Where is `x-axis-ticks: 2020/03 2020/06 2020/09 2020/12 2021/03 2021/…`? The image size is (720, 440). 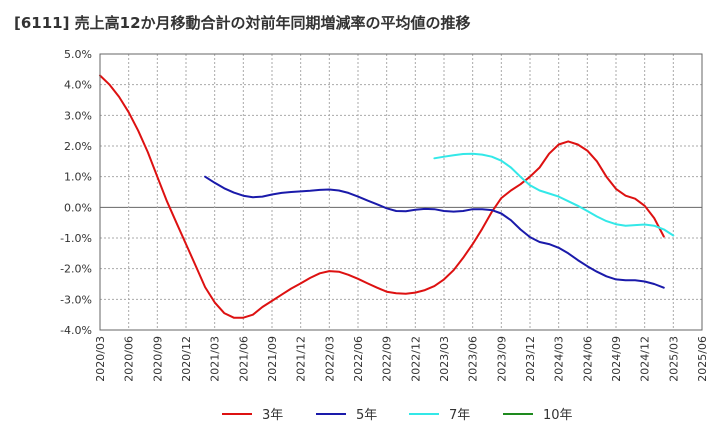 x-axis-ticks: 2020/03 2020/06 2020/09 2020/12 2021/03 2021/… is located at coordinates (401, 359).